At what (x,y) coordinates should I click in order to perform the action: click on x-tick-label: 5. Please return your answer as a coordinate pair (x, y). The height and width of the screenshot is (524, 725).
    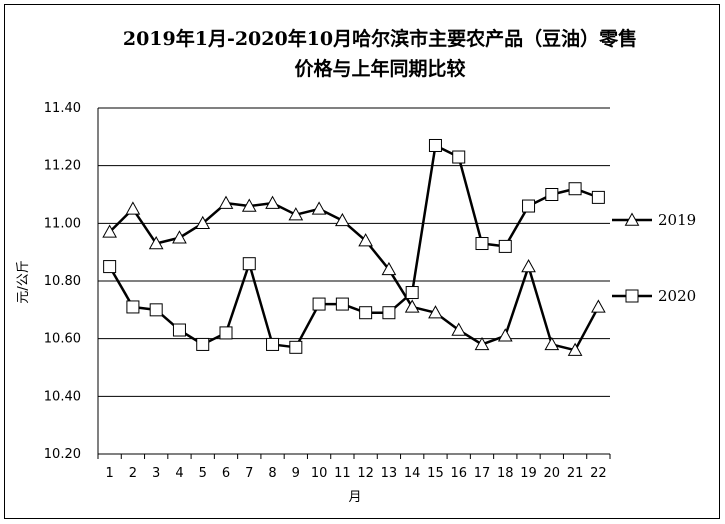
    Looking at the image, I should click on (203, 473).